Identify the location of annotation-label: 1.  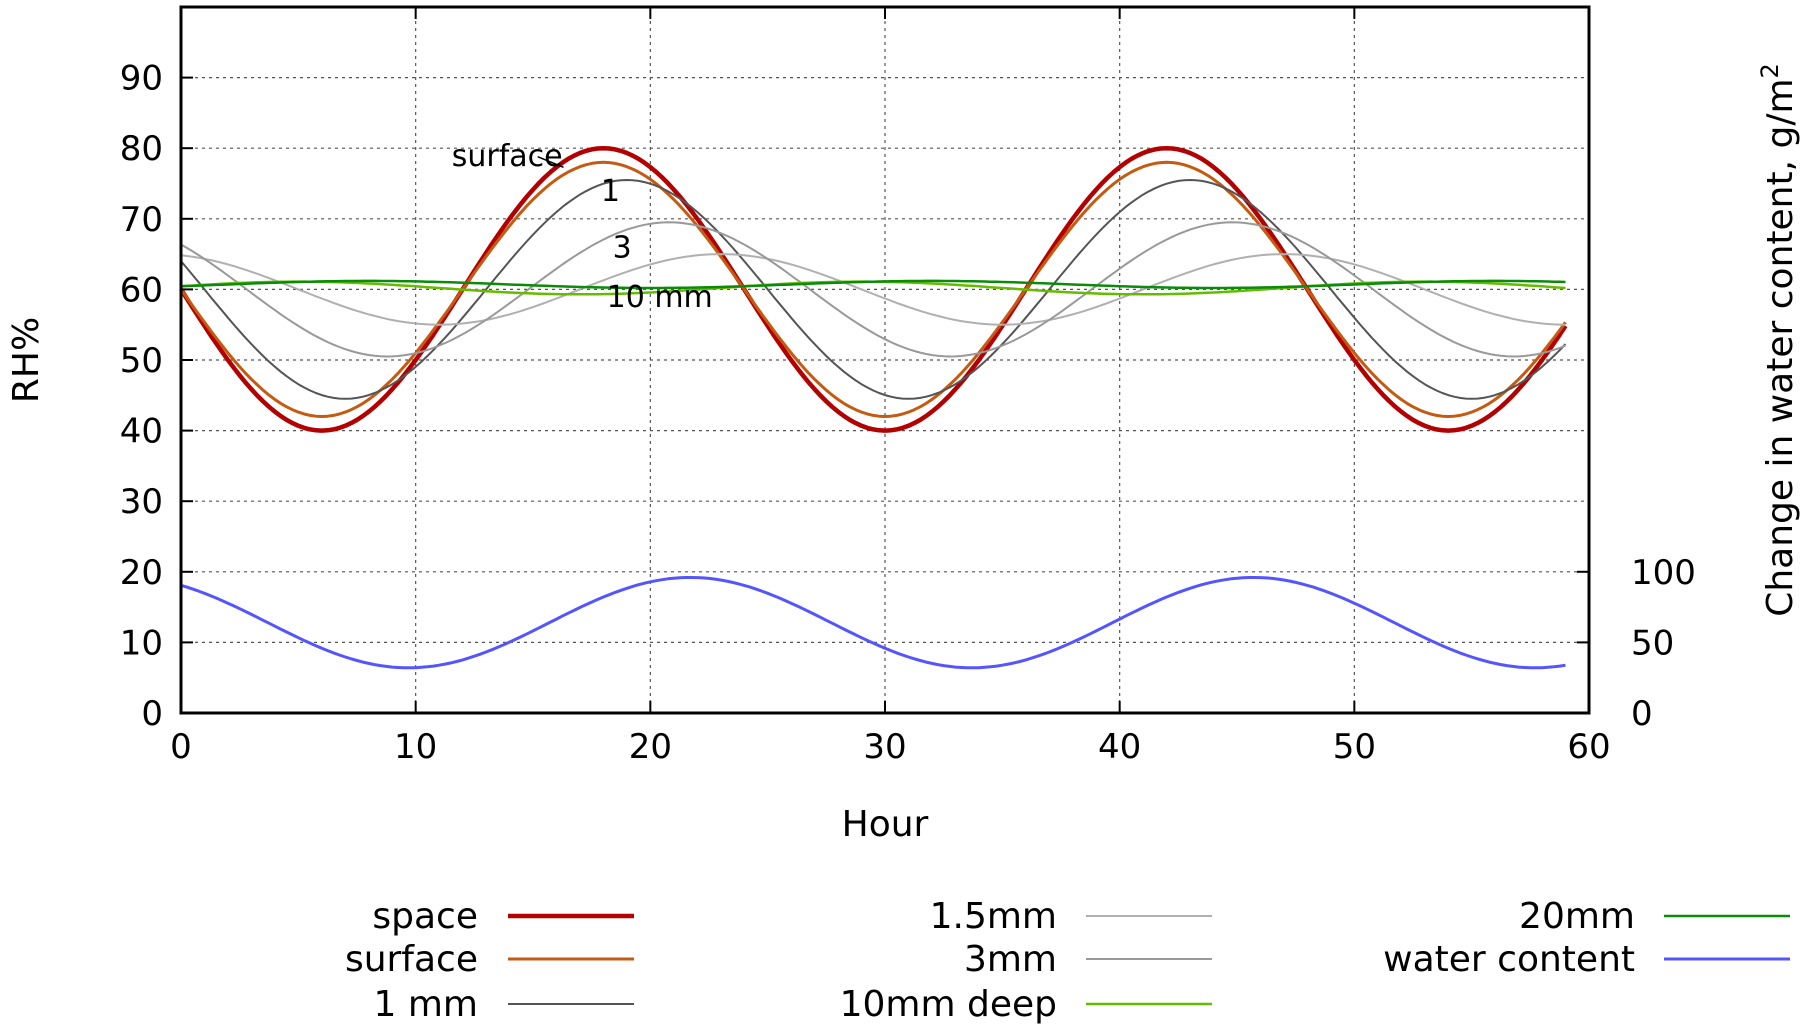
(610, 191).